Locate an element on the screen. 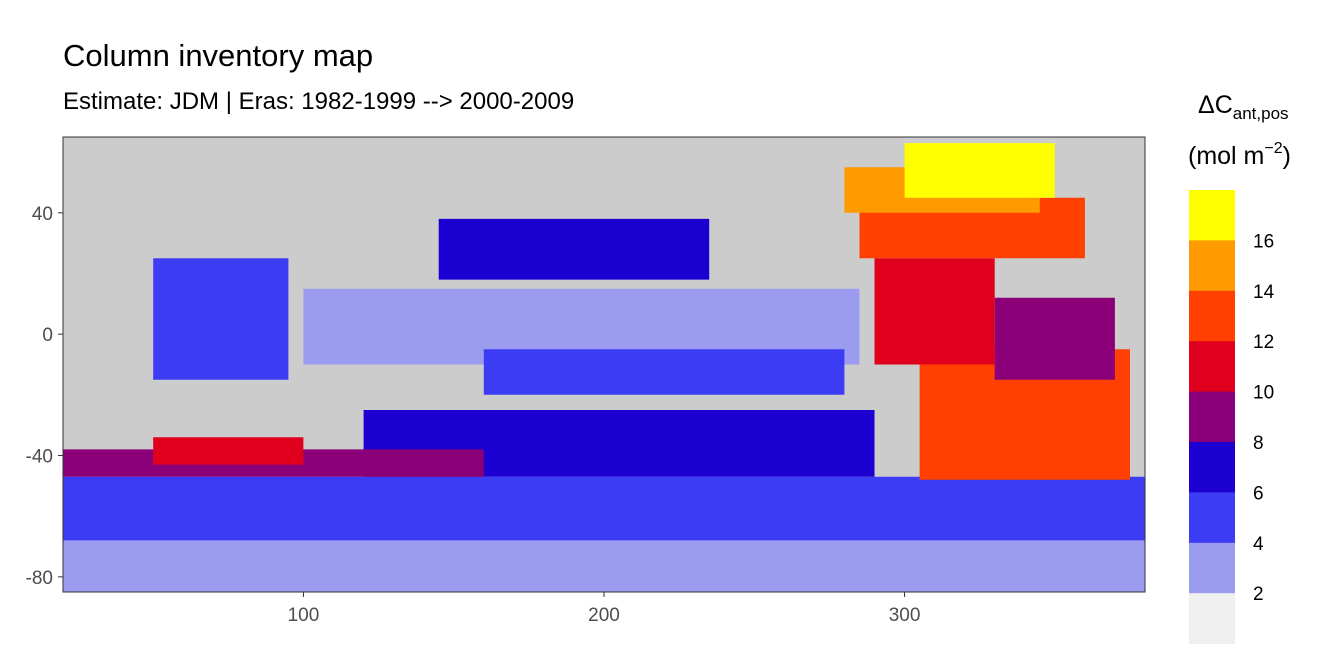 The image size is (1344, 672). region-atlantic-south-bulk is located at coordinates (1024, 414).